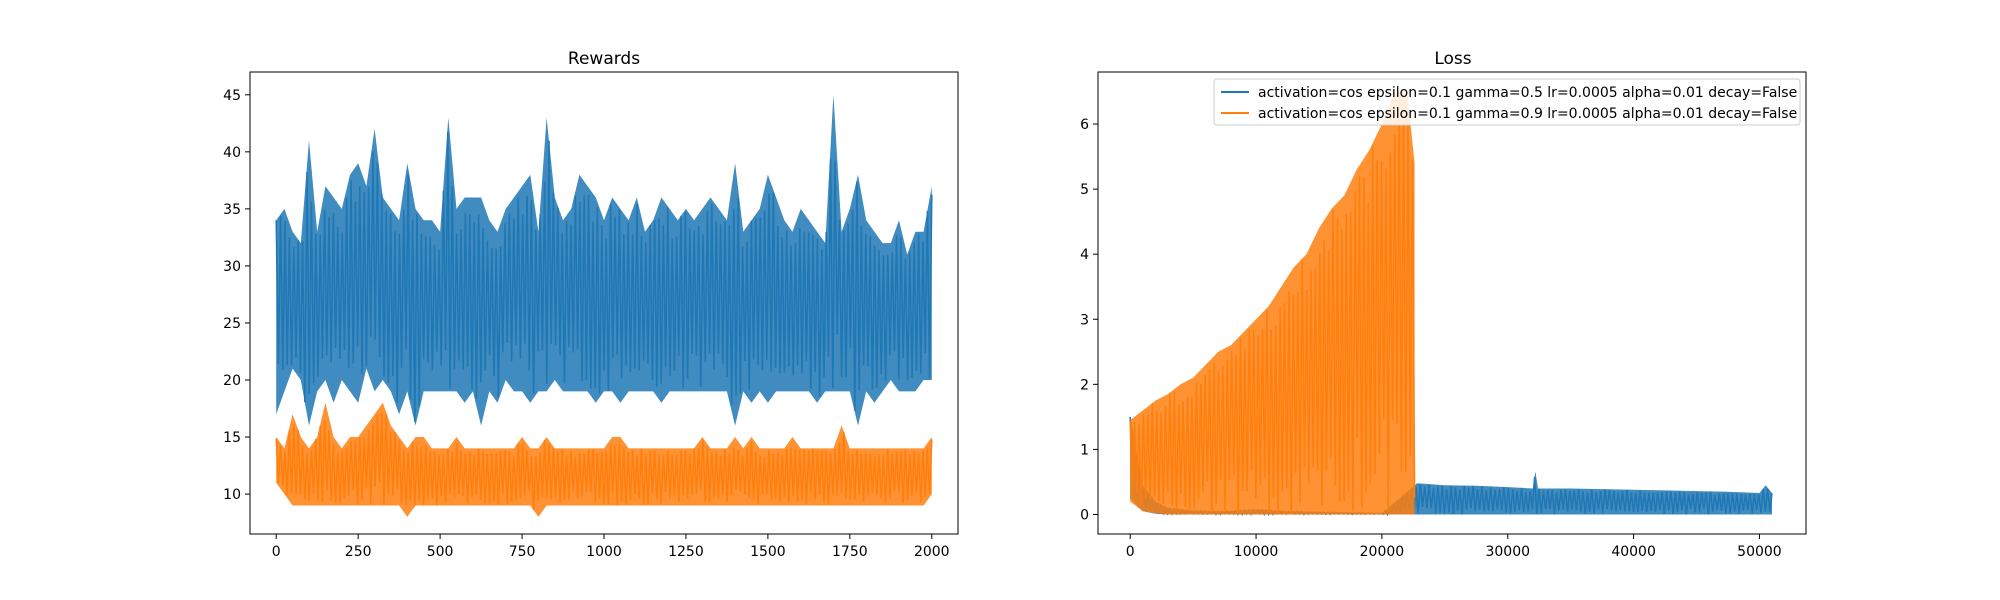 This screenshot has height=600, width=2000. What do you see at coordinates (1084, 255) in the screenshot?
I see `loss-y-tick-label: 4` at bounding box center [1084, 255].